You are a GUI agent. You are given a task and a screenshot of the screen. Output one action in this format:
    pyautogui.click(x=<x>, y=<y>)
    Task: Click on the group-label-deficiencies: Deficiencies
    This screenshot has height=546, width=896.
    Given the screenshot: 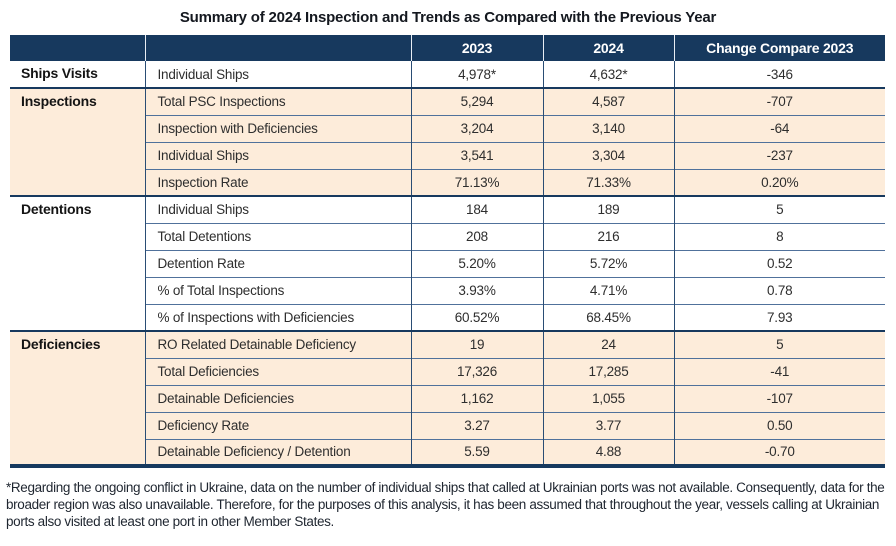 What is the action you would take?
    pyautogui.click(x=77, y=398)
    